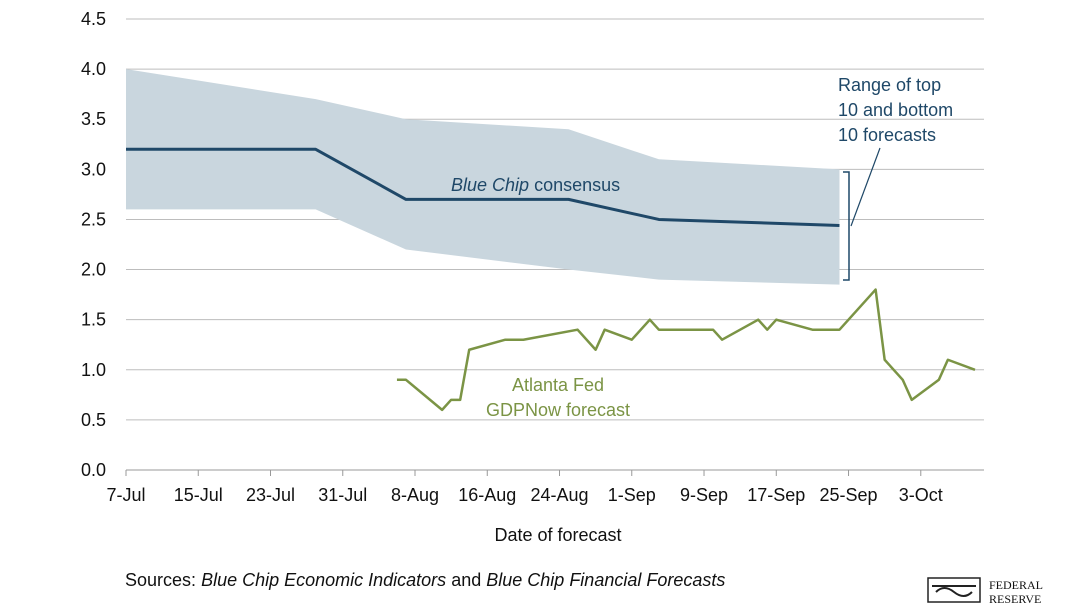 The image size is (1076, 606). Describe the element at coordinates (93, 420) in the screenshot. I see `y-tick-label: 0.5` at that location.